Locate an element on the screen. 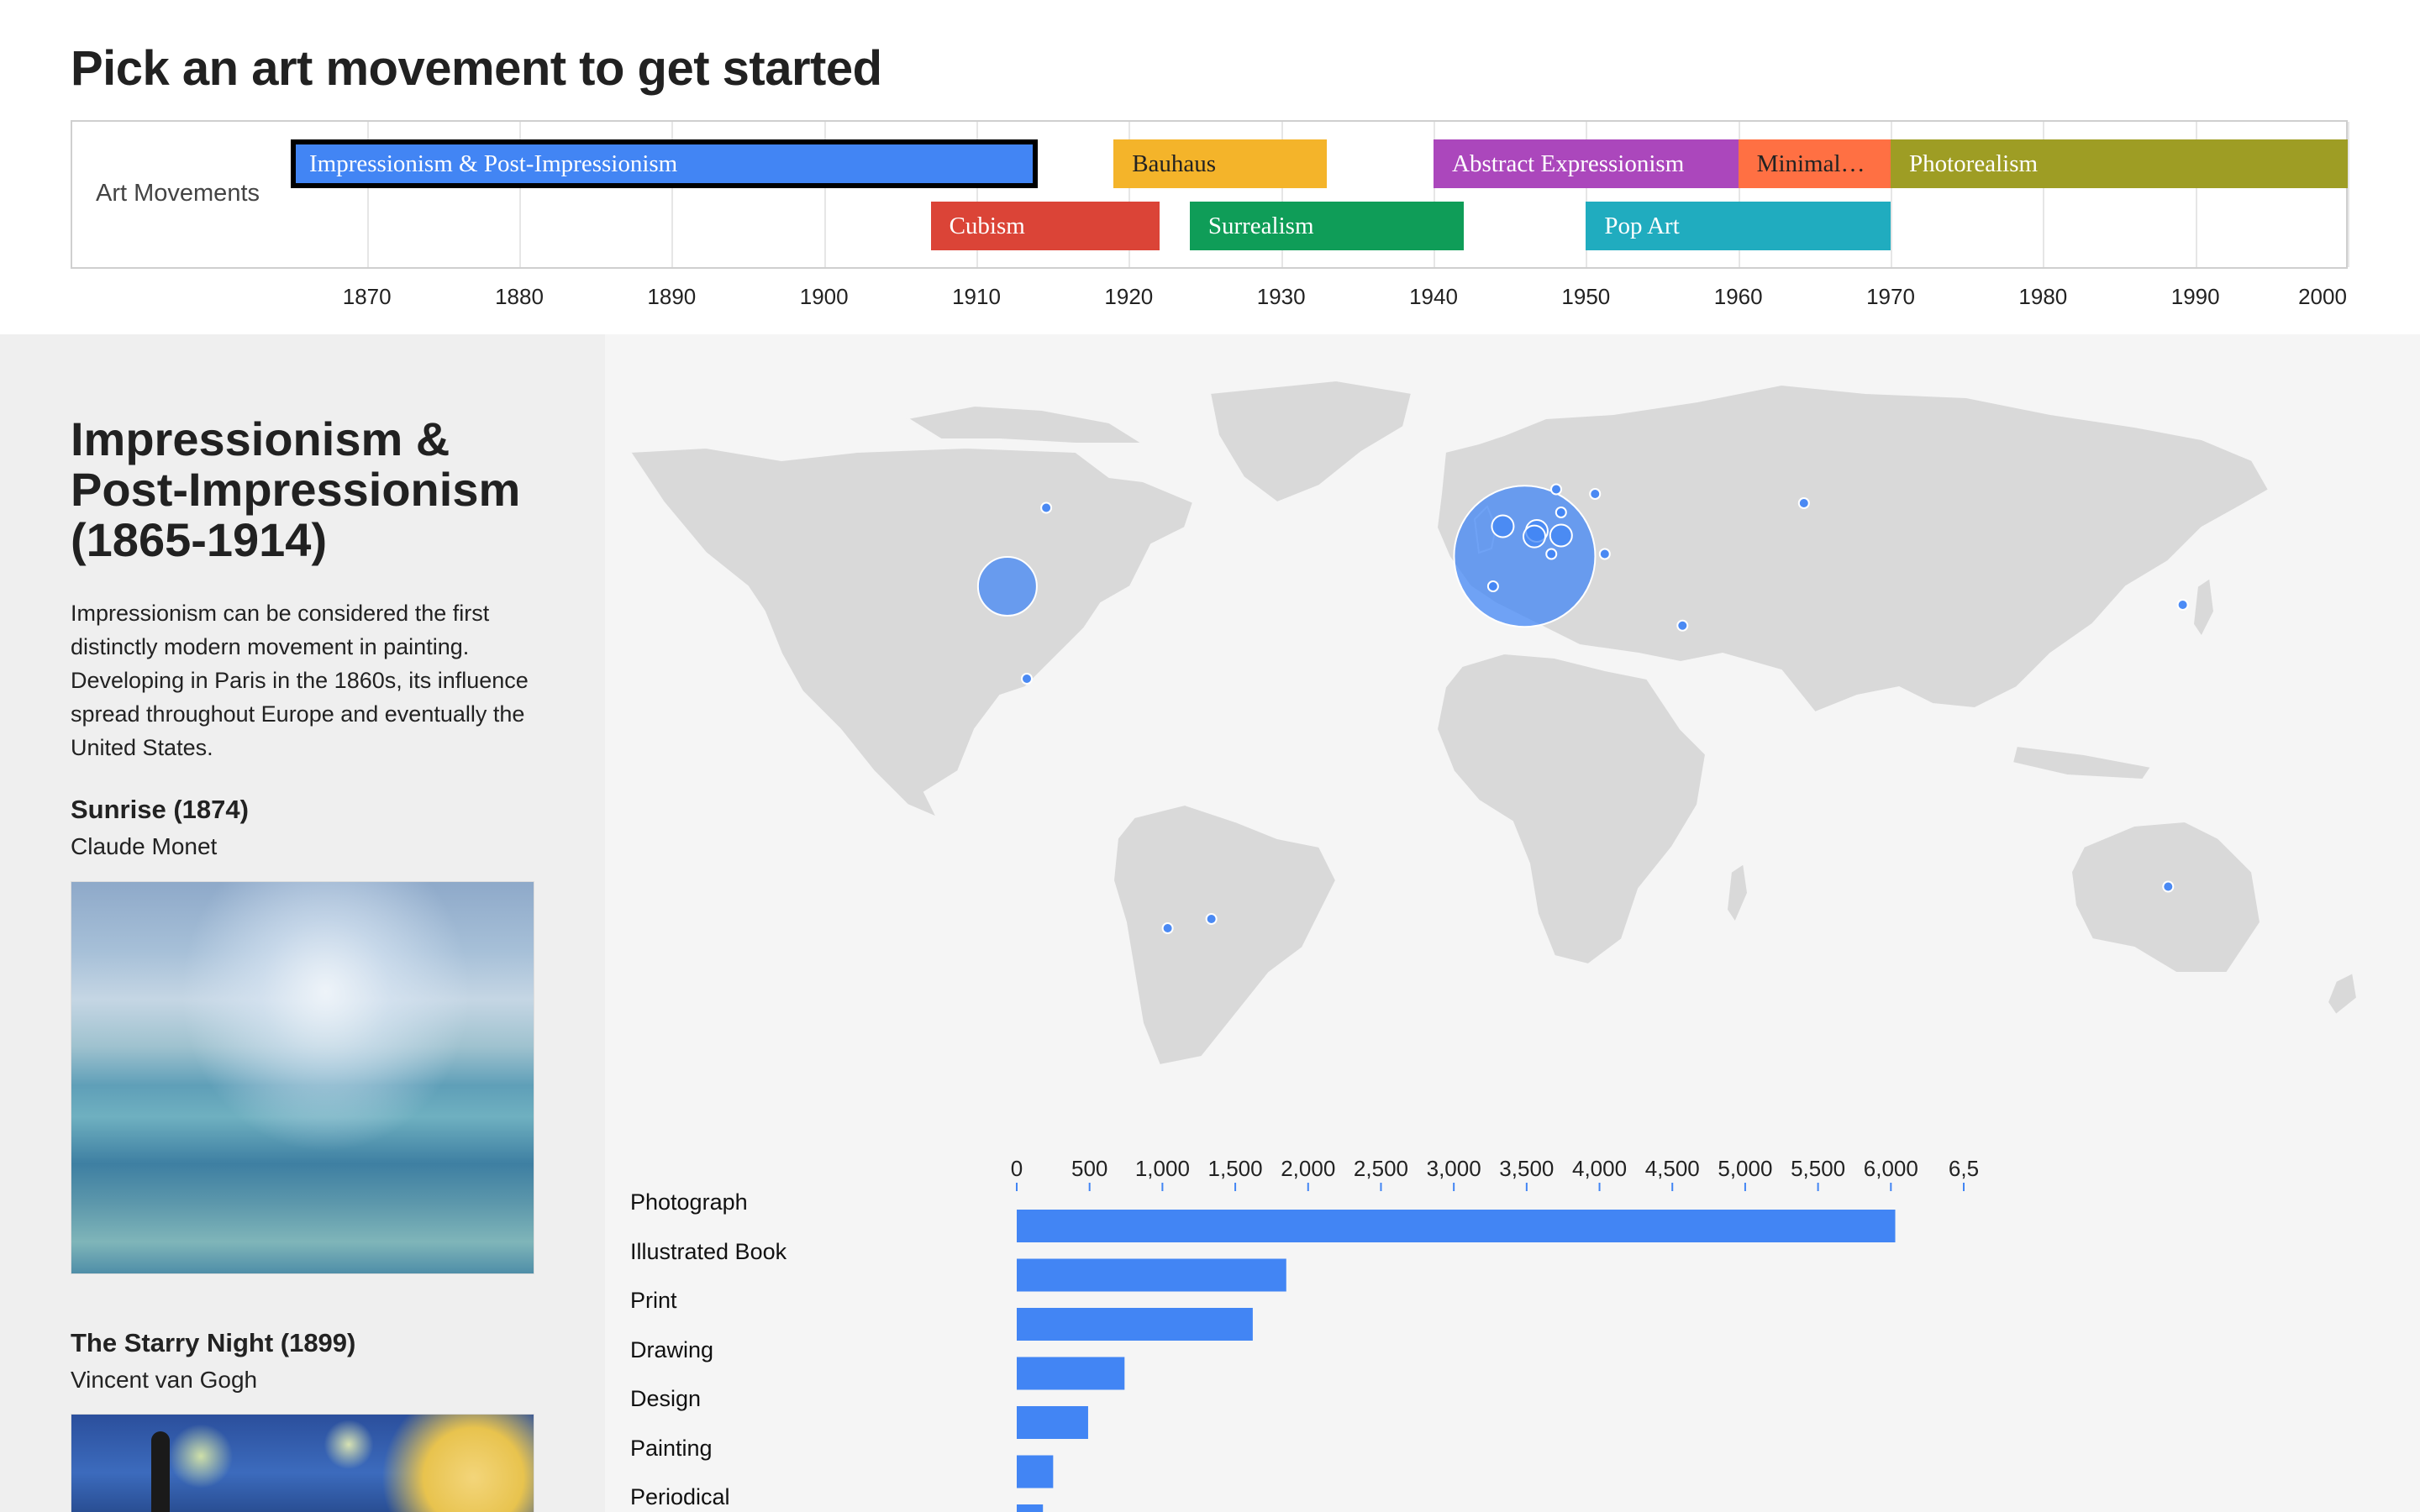  map-bubble-japan is located at coordinates (2182, 605).